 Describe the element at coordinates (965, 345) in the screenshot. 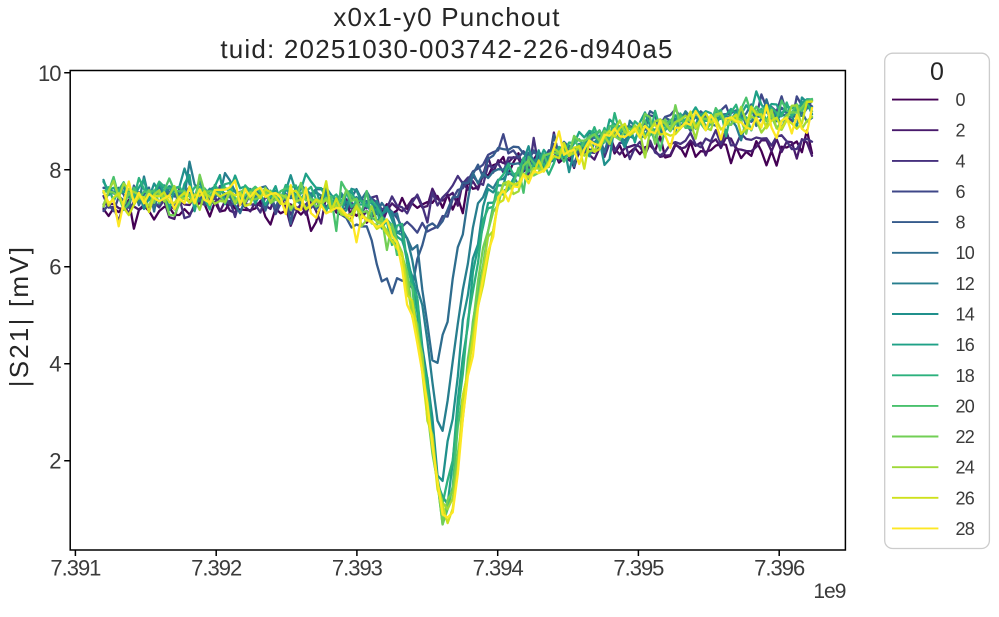

I see `svg-text: 16` at that location.